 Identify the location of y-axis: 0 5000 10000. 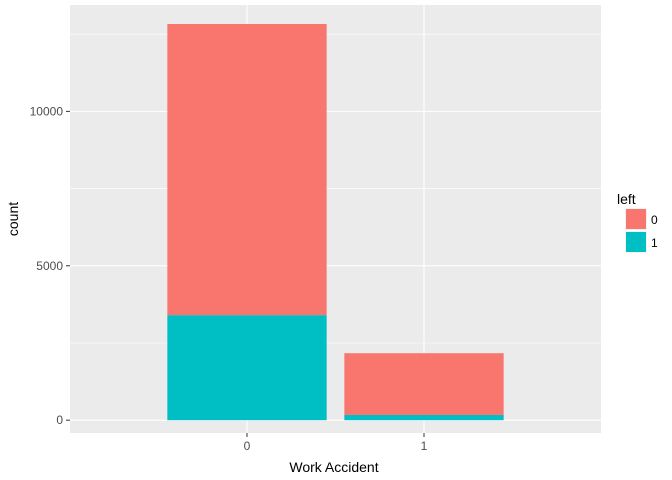
(50, 265).